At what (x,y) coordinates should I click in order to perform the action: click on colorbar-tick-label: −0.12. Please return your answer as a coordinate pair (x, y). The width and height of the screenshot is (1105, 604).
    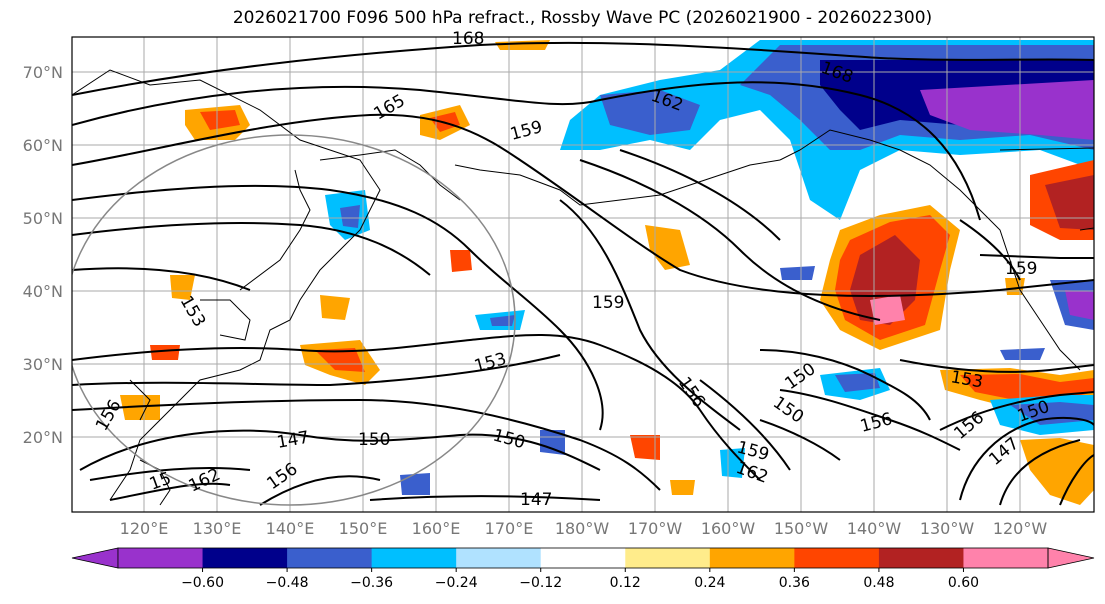
    Looking at the image, I should click on (540, 583).